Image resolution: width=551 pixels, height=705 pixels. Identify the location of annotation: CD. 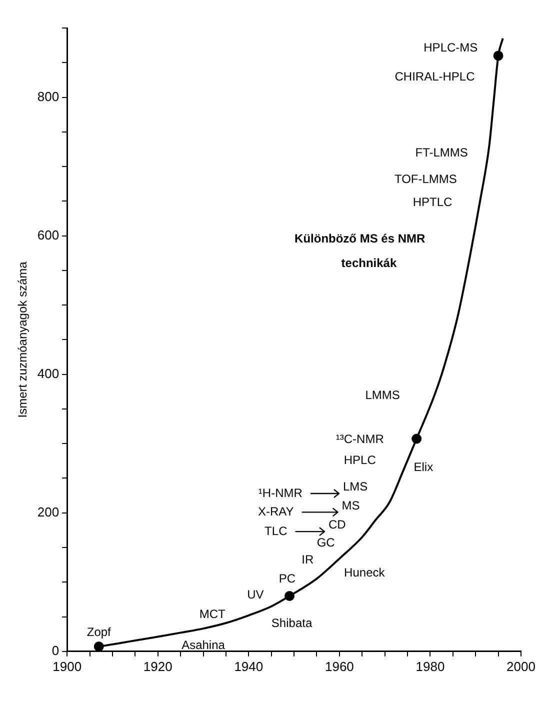
(337, 525).